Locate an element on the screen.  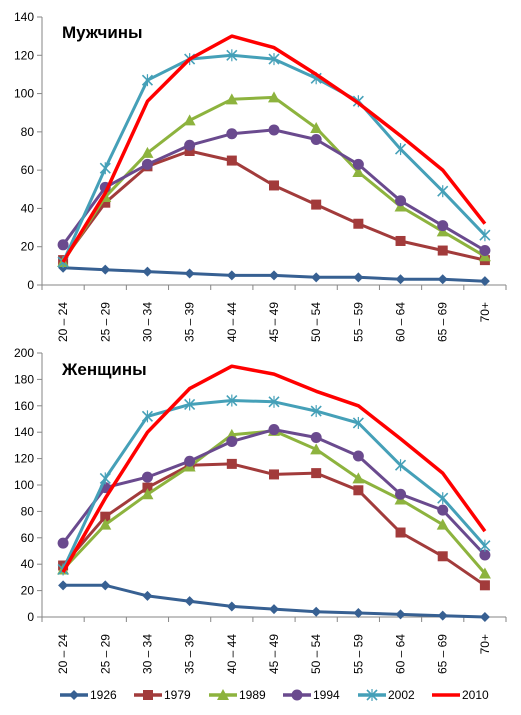
y-tick-label: 200 is located at coordinates (24, 353).